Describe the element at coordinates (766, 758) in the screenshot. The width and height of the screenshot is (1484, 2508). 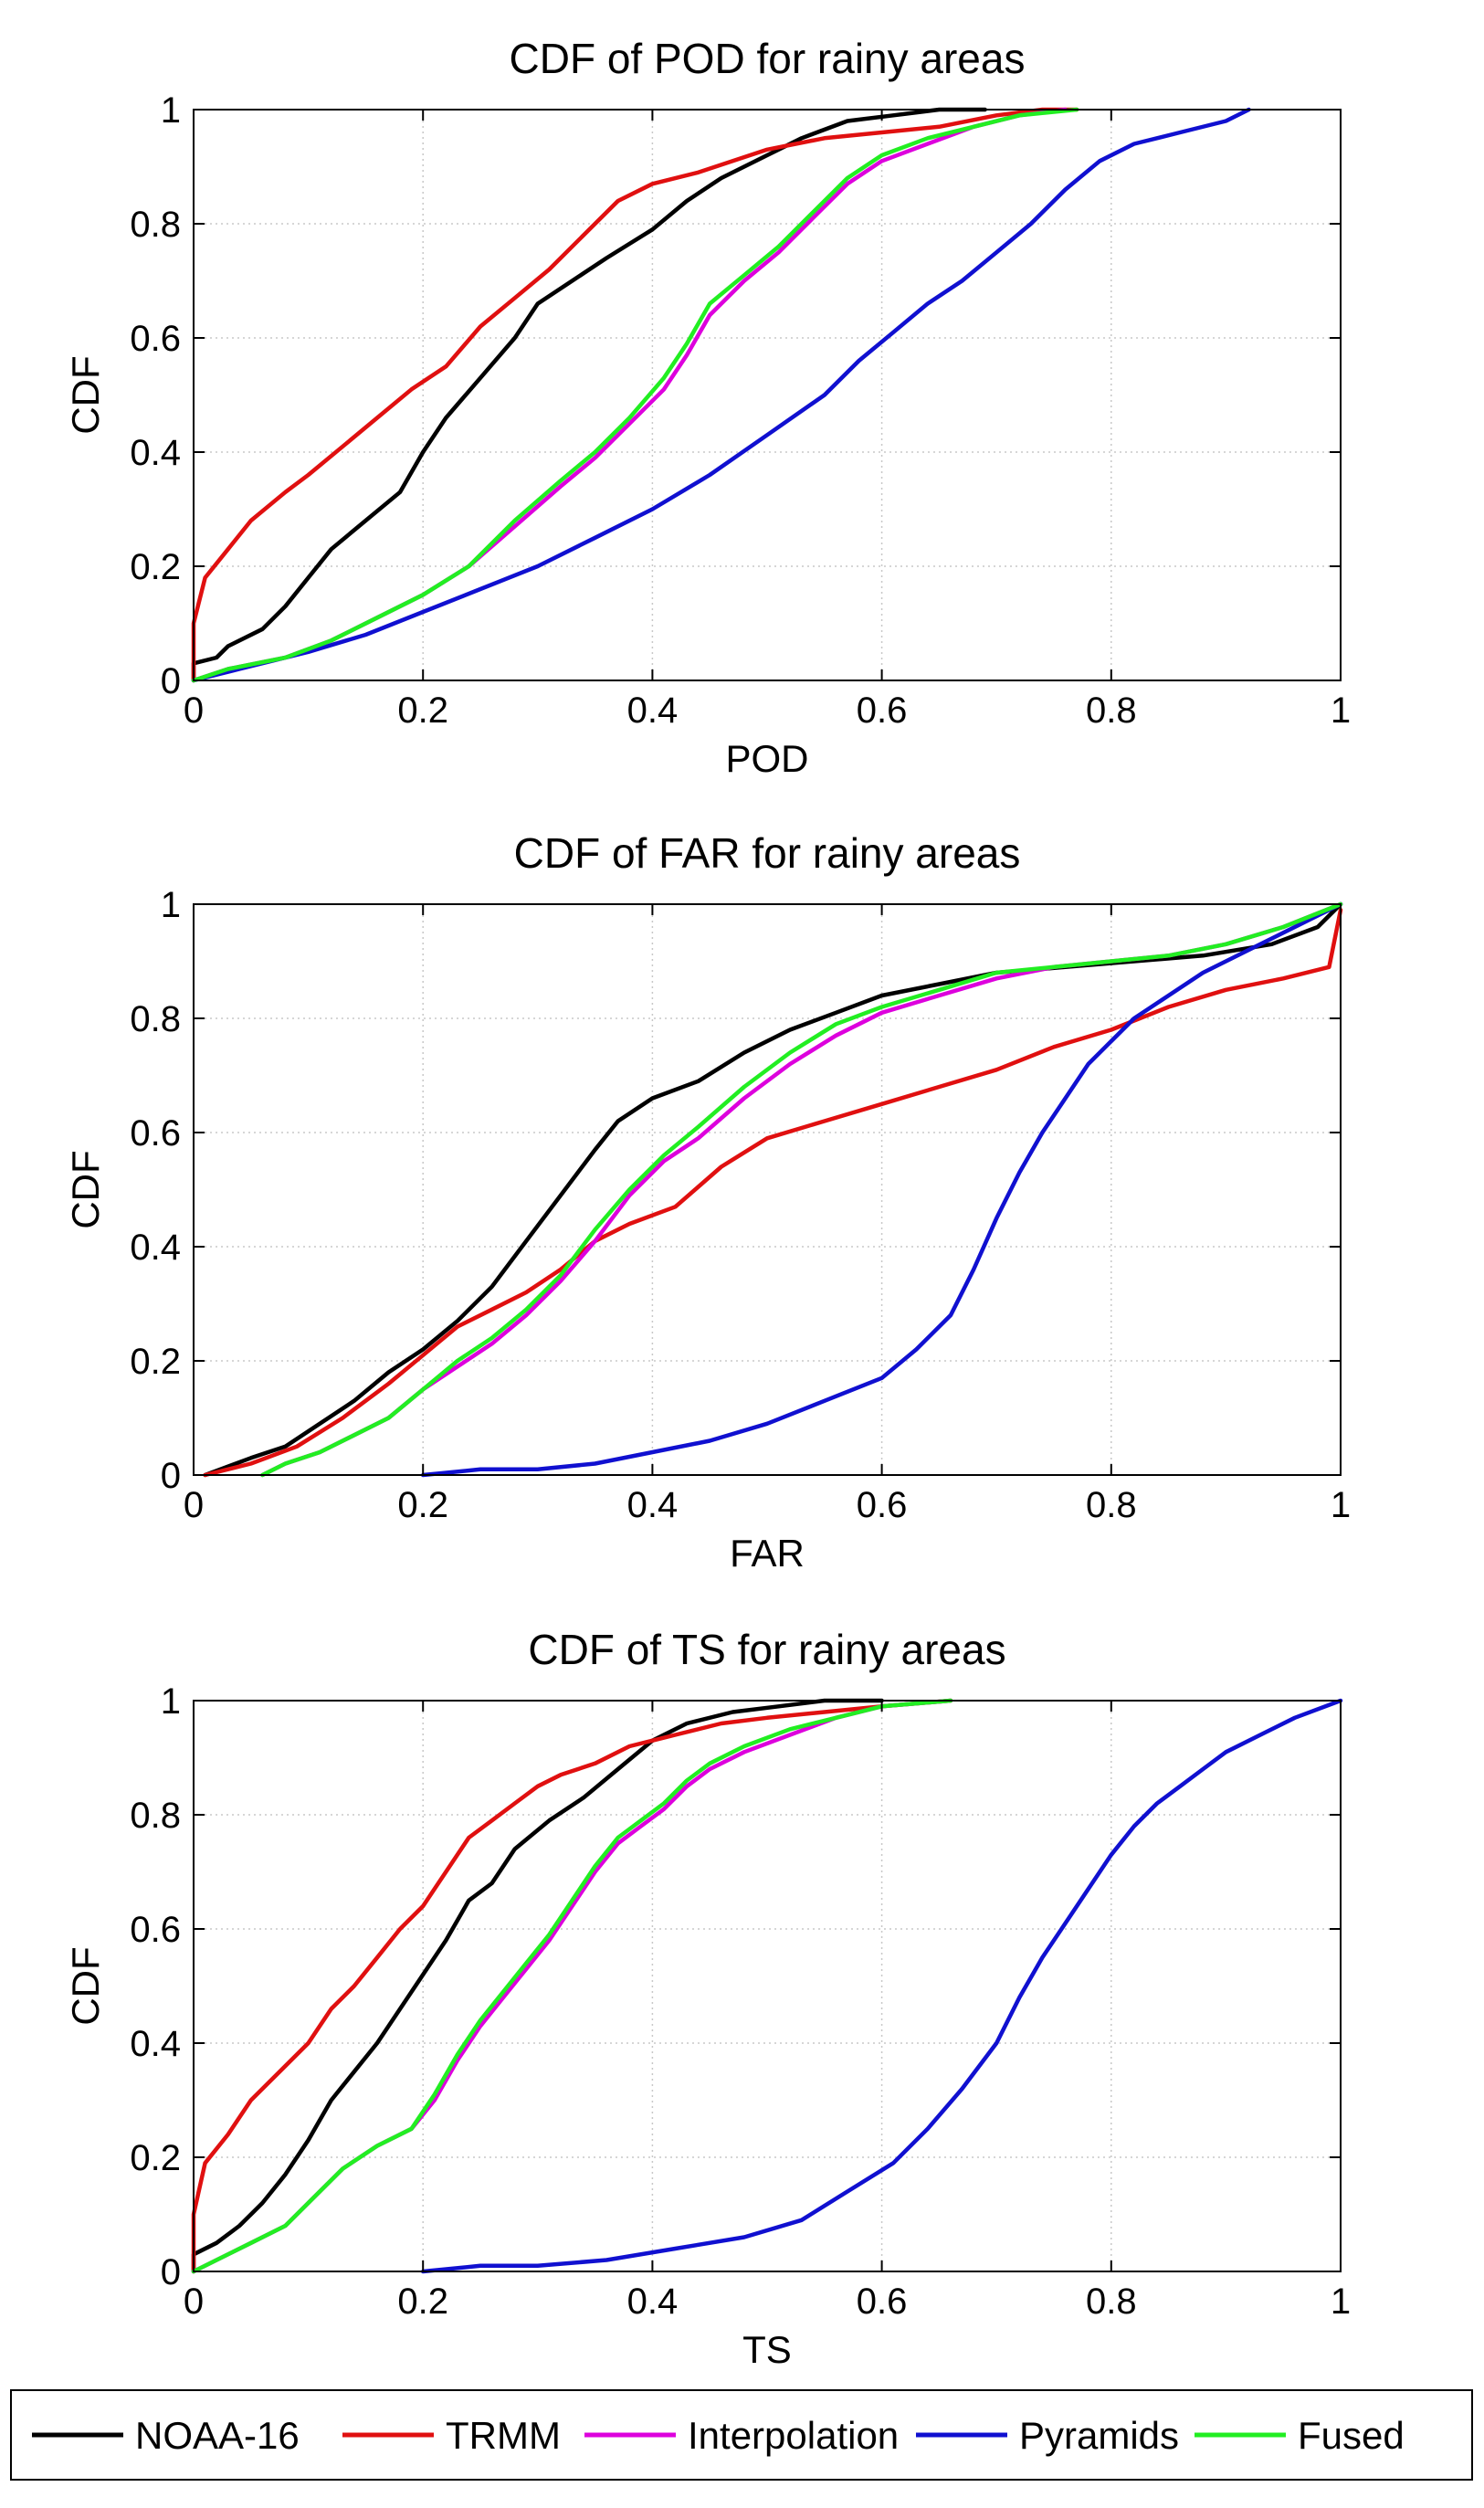
I see `x-axis-label: POD` at that location.